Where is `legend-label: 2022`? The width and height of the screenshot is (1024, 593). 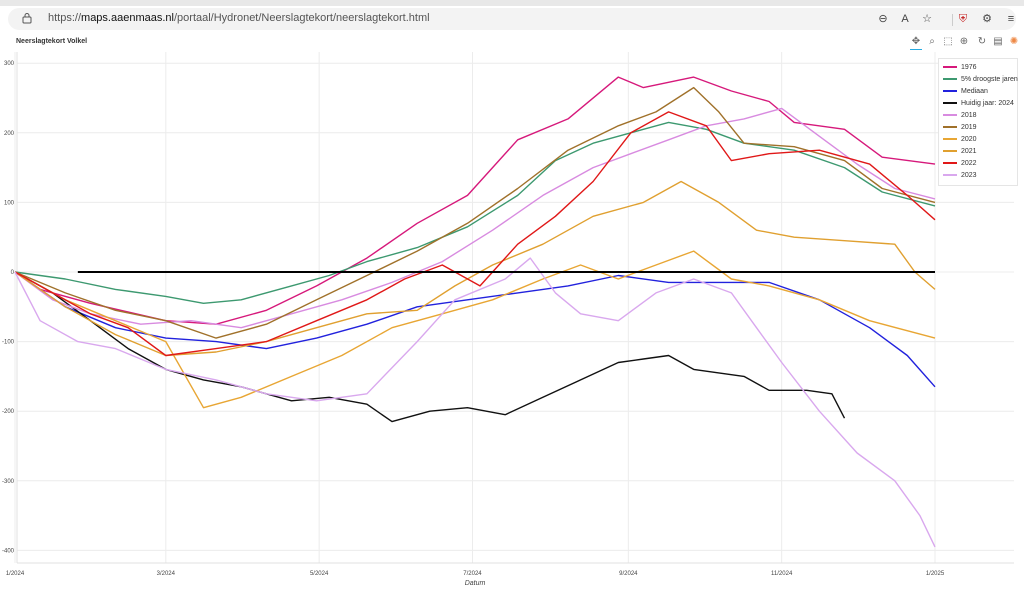 legend-label: 2022 is located at coordinates (969, 163).